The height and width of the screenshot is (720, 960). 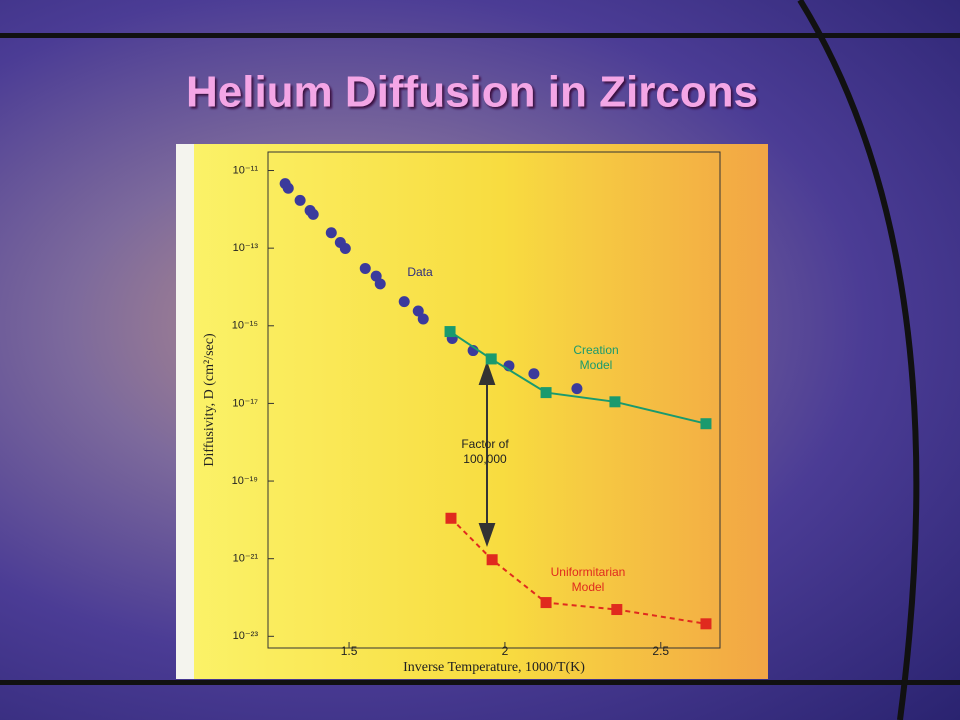 I want to click on series-label: Data, so click(x=420, y=272).